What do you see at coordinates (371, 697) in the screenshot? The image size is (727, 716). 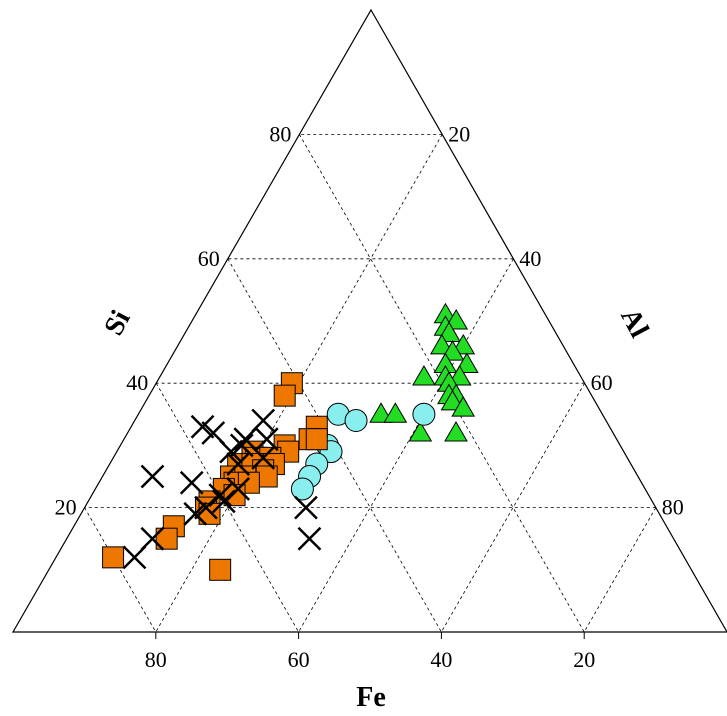 I see `axis-label-fe: Fe` at bounding box center [371, 697].